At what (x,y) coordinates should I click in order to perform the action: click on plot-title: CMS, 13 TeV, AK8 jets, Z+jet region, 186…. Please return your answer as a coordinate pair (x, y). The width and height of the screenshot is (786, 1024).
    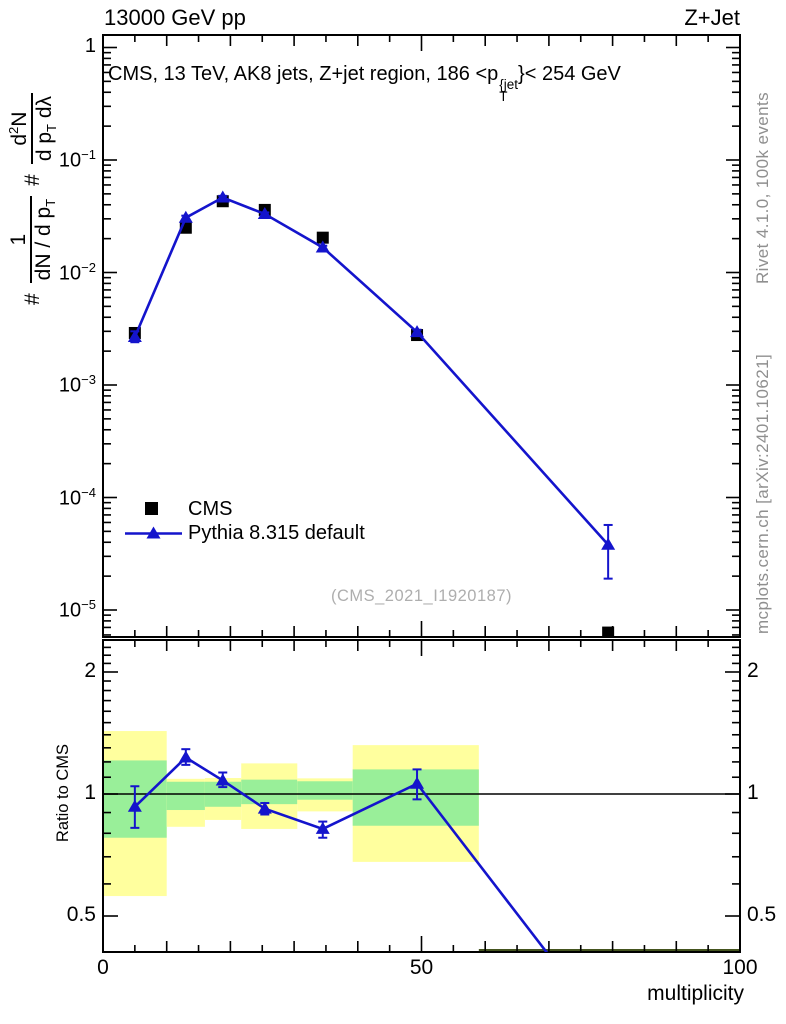
    Looking at the image, I should click on (364, 83).